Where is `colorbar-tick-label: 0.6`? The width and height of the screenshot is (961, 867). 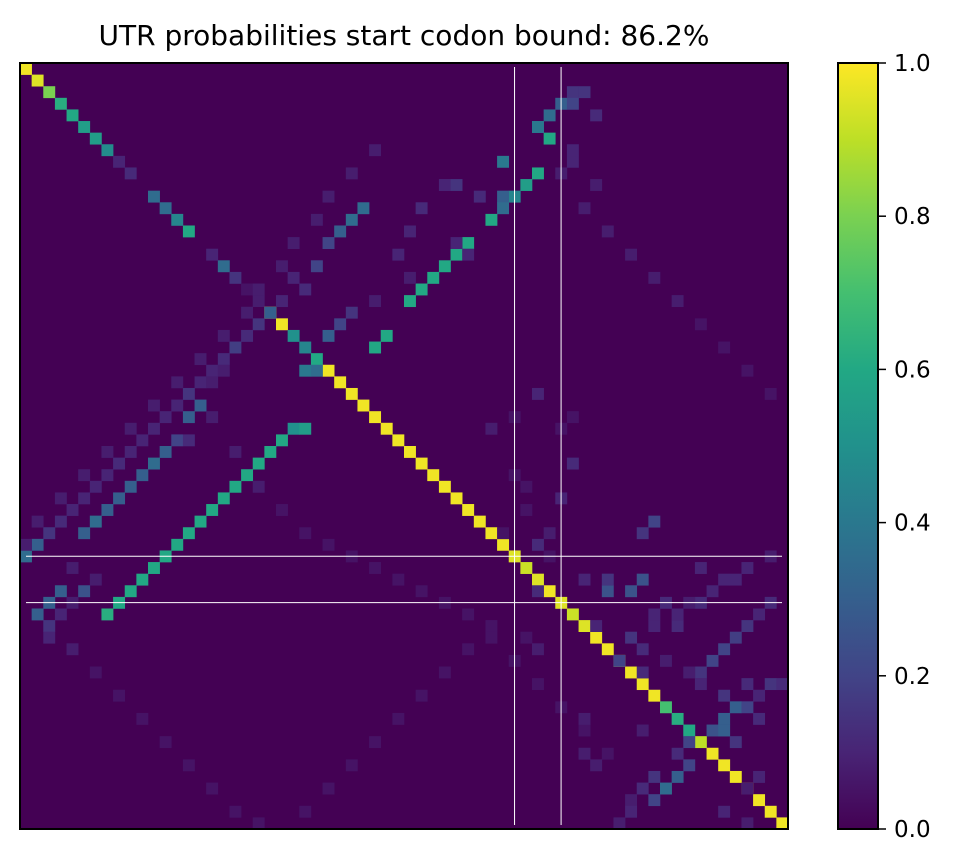
colorbar-tick-label: 0.6 is located at coordinates (912, 370).